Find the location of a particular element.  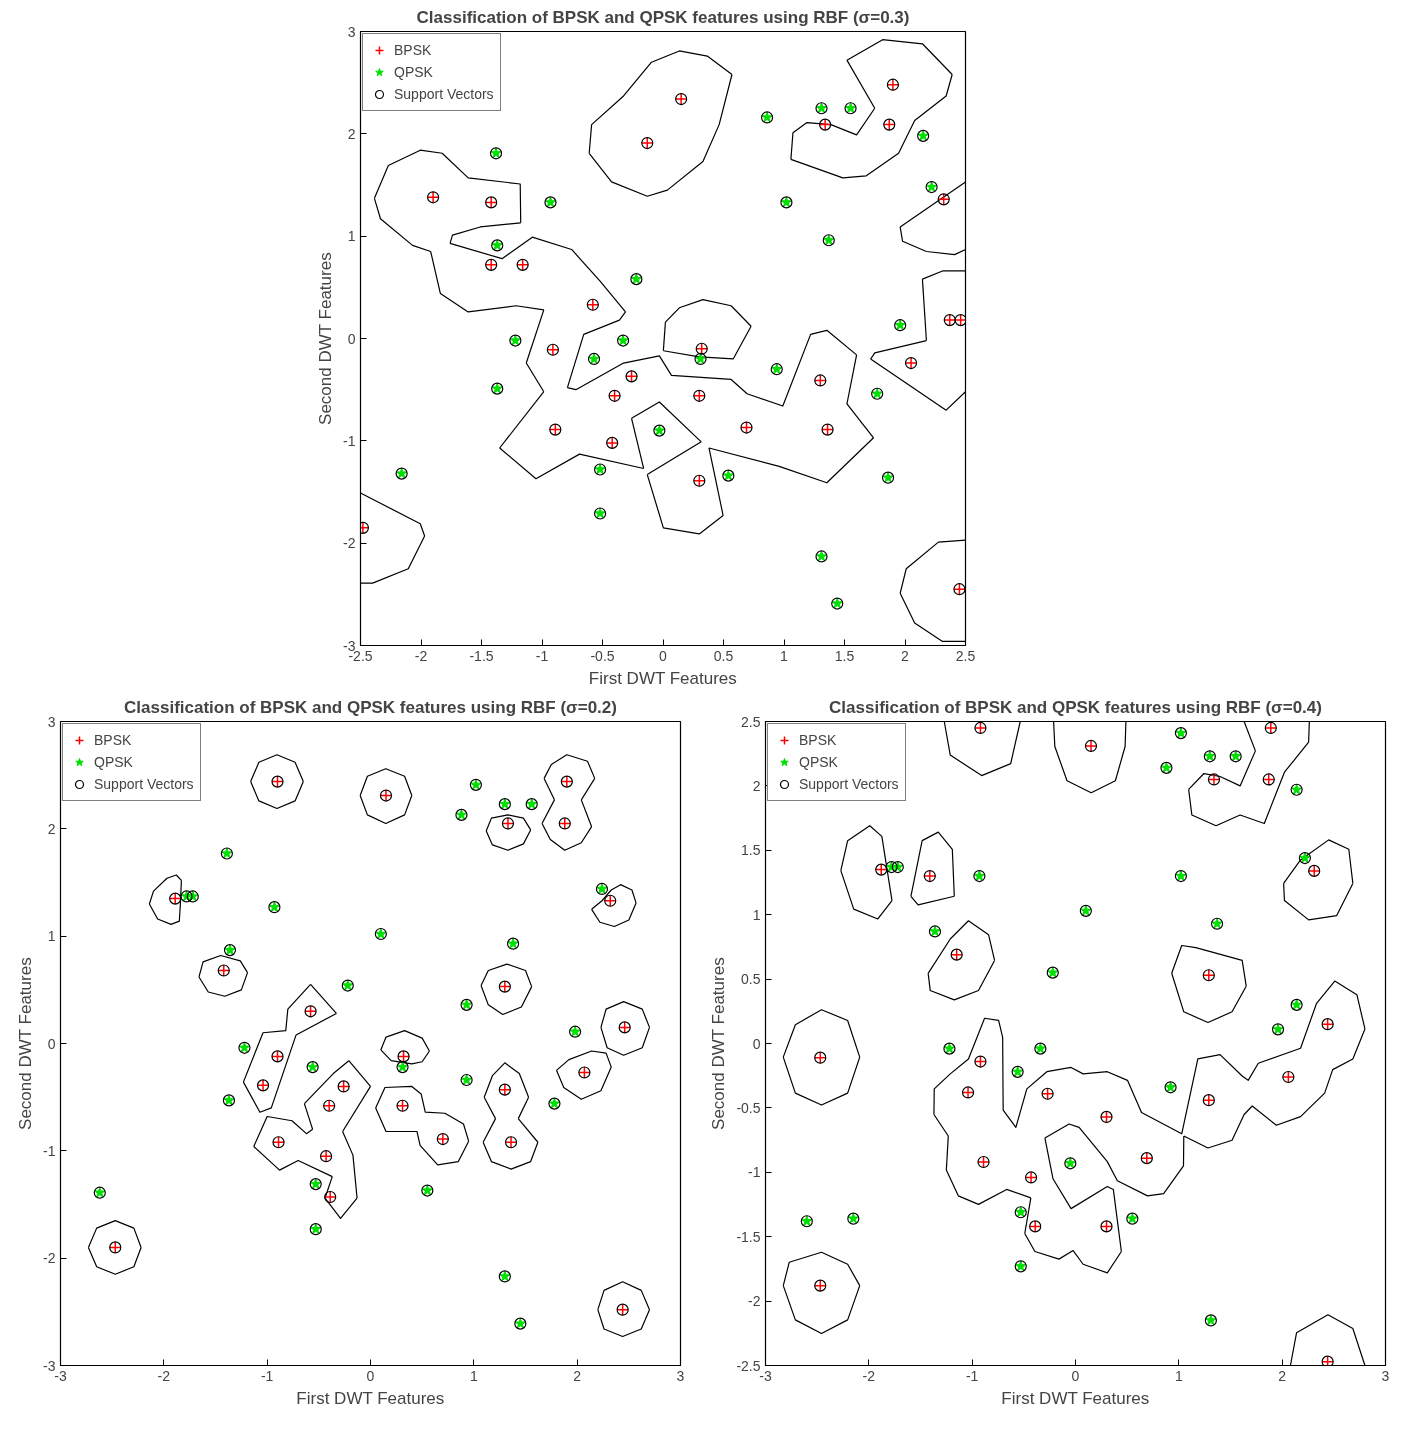

y-tick-label: 2.5 is located at coordinates (751, 721).